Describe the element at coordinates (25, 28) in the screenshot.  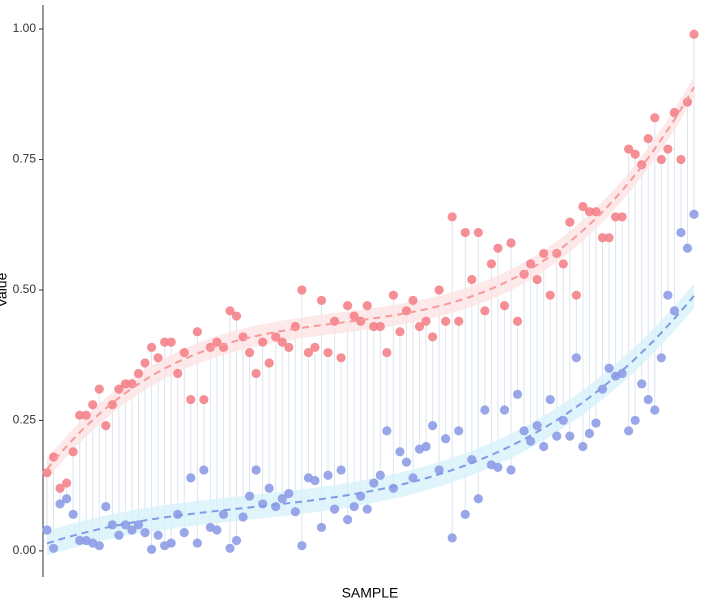
I see `y-tick-label: 1.00` at that location.